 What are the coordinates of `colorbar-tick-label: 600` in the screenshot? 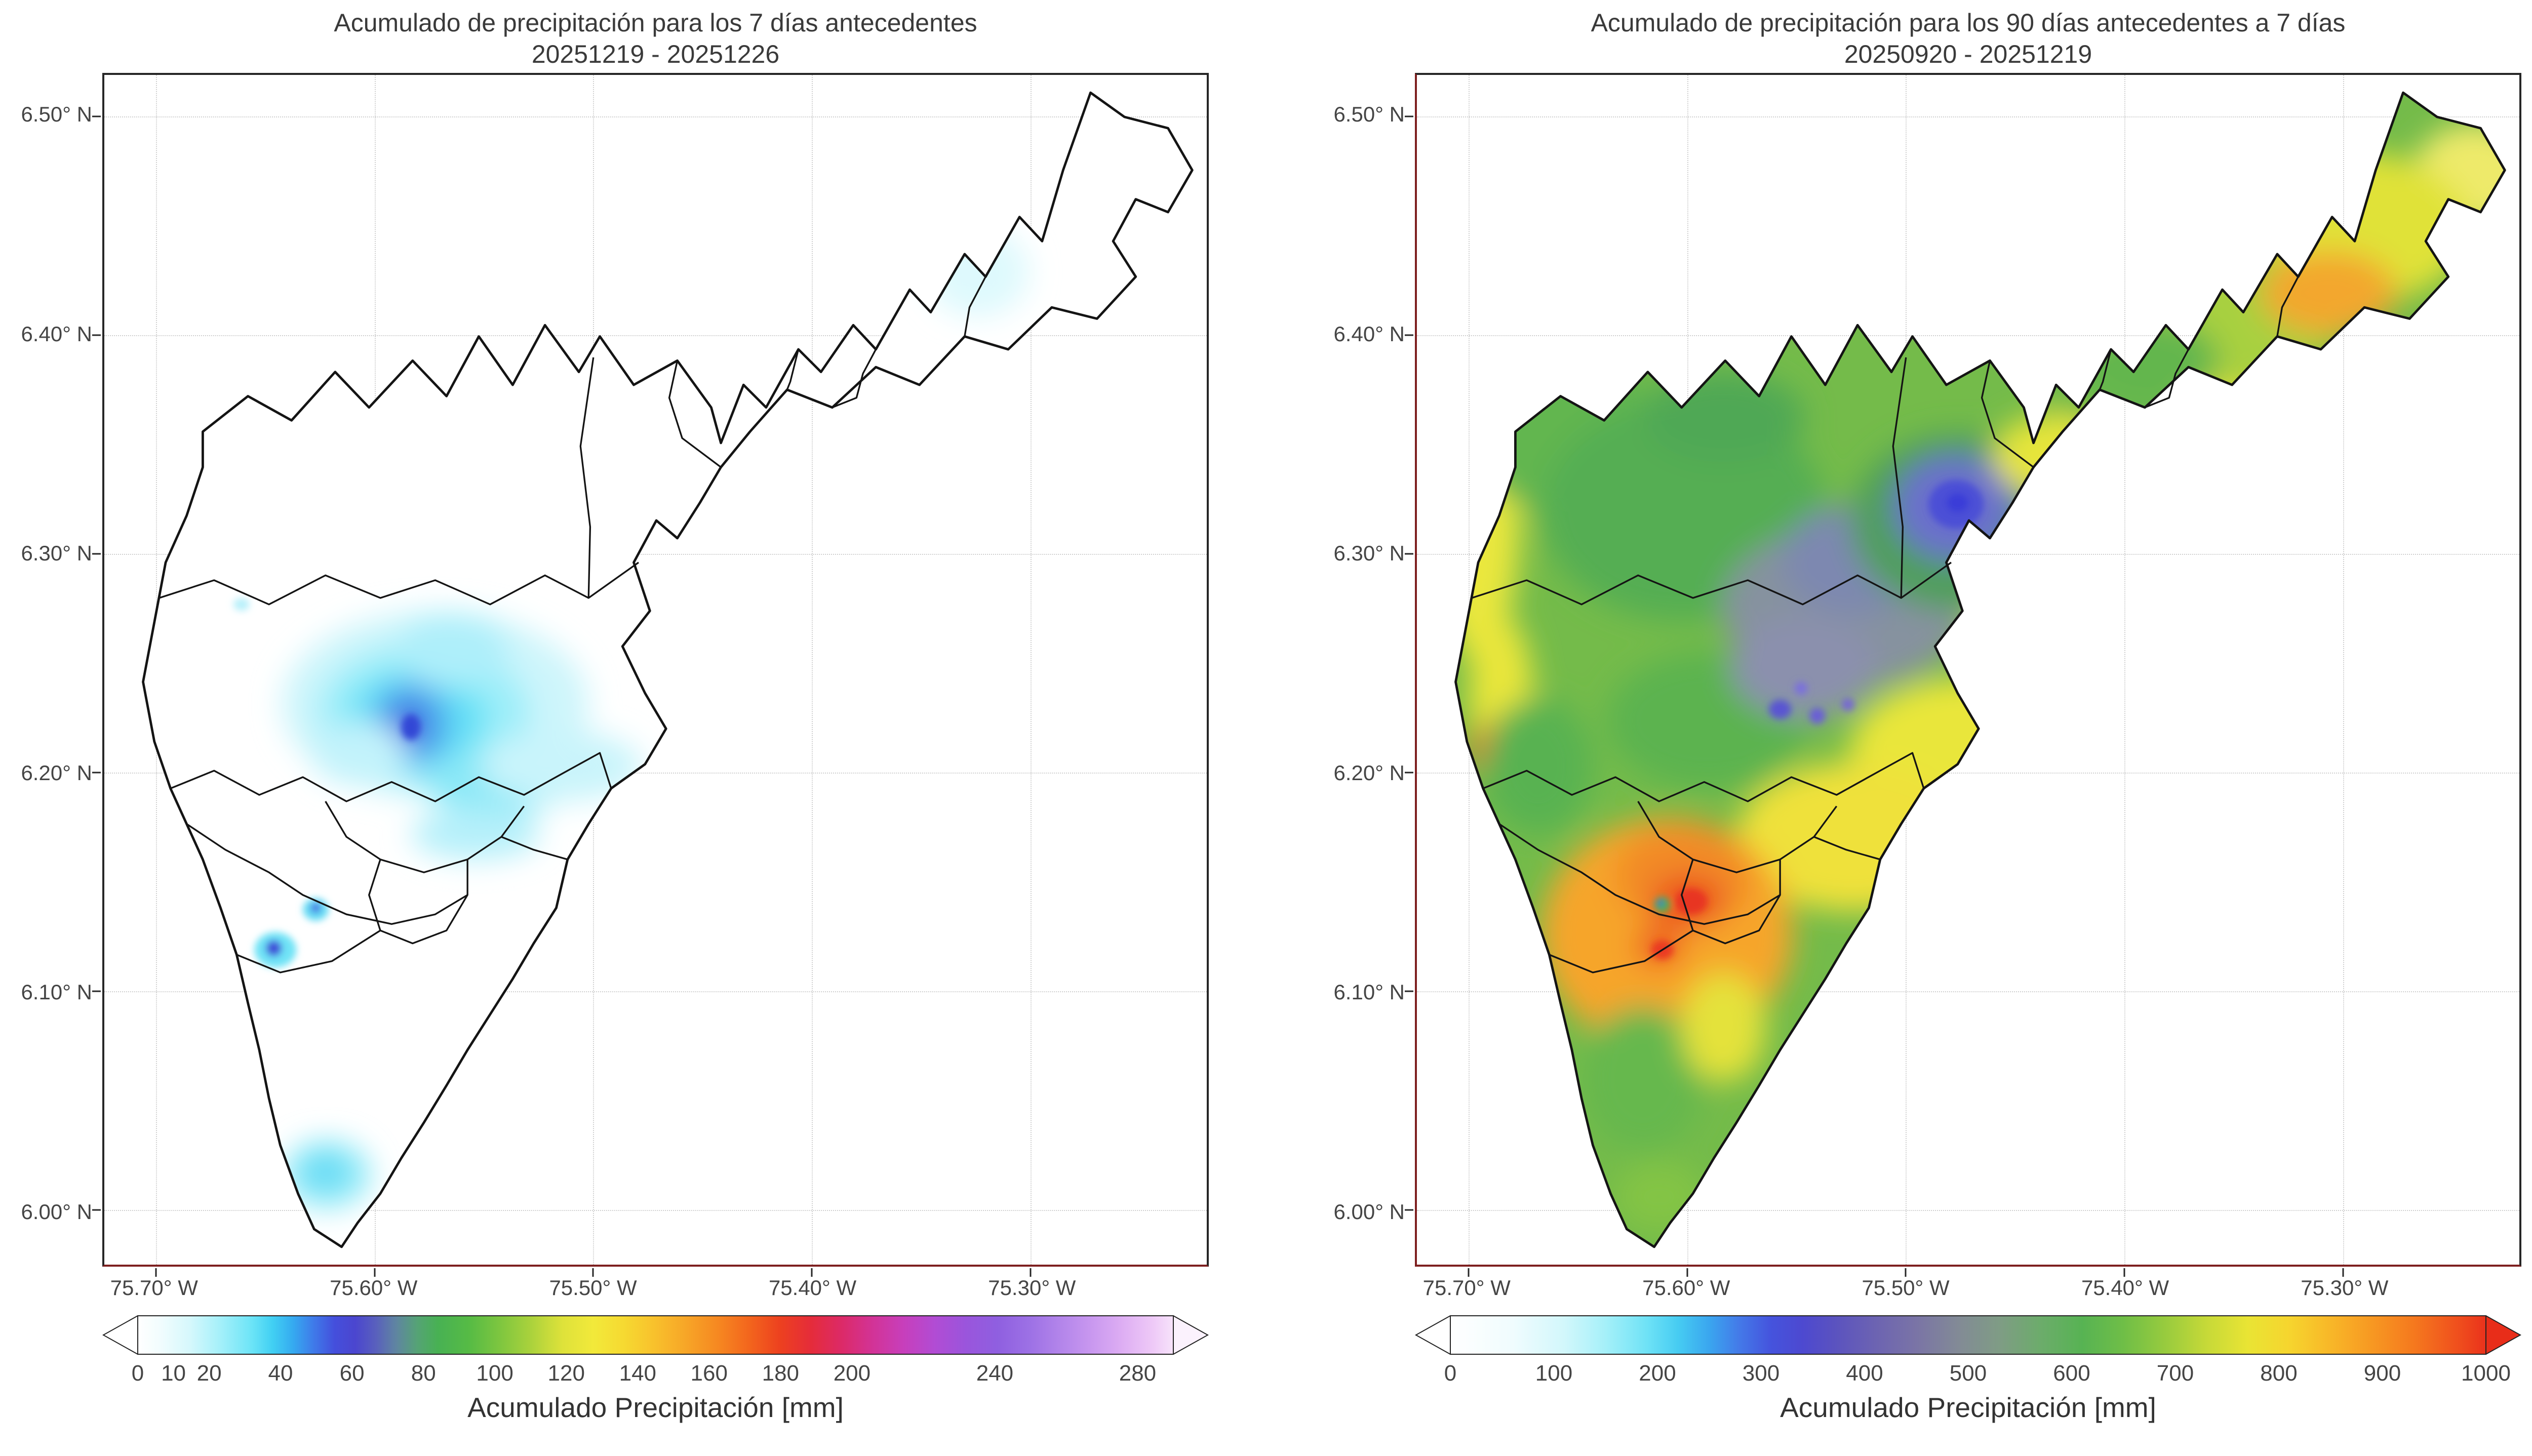 It's located at (2071, 1373).